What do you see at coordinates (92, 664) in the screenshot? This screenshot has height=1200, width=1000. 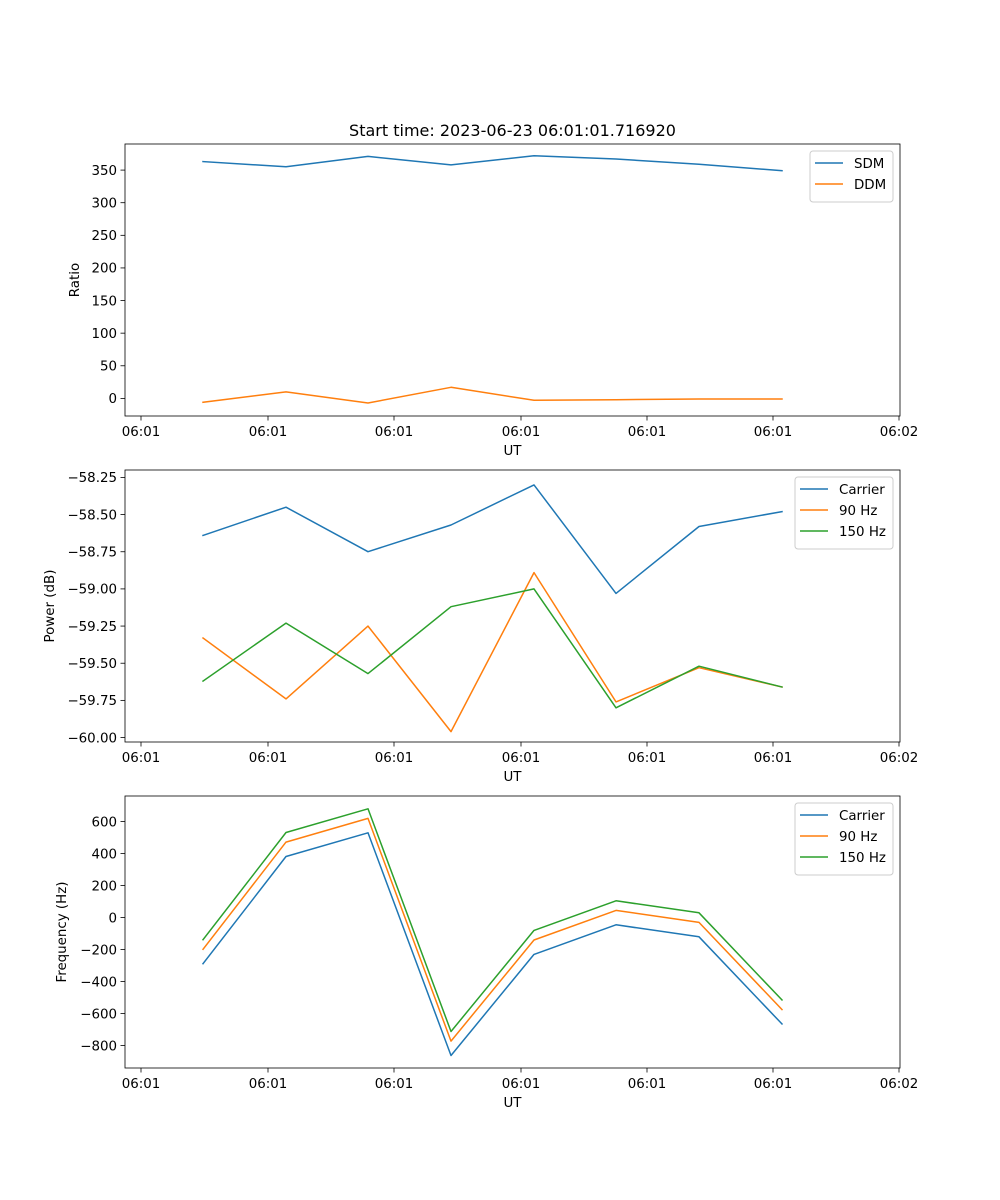 I see `y-tick-label: −59.50` at bounding box center [92, 664].